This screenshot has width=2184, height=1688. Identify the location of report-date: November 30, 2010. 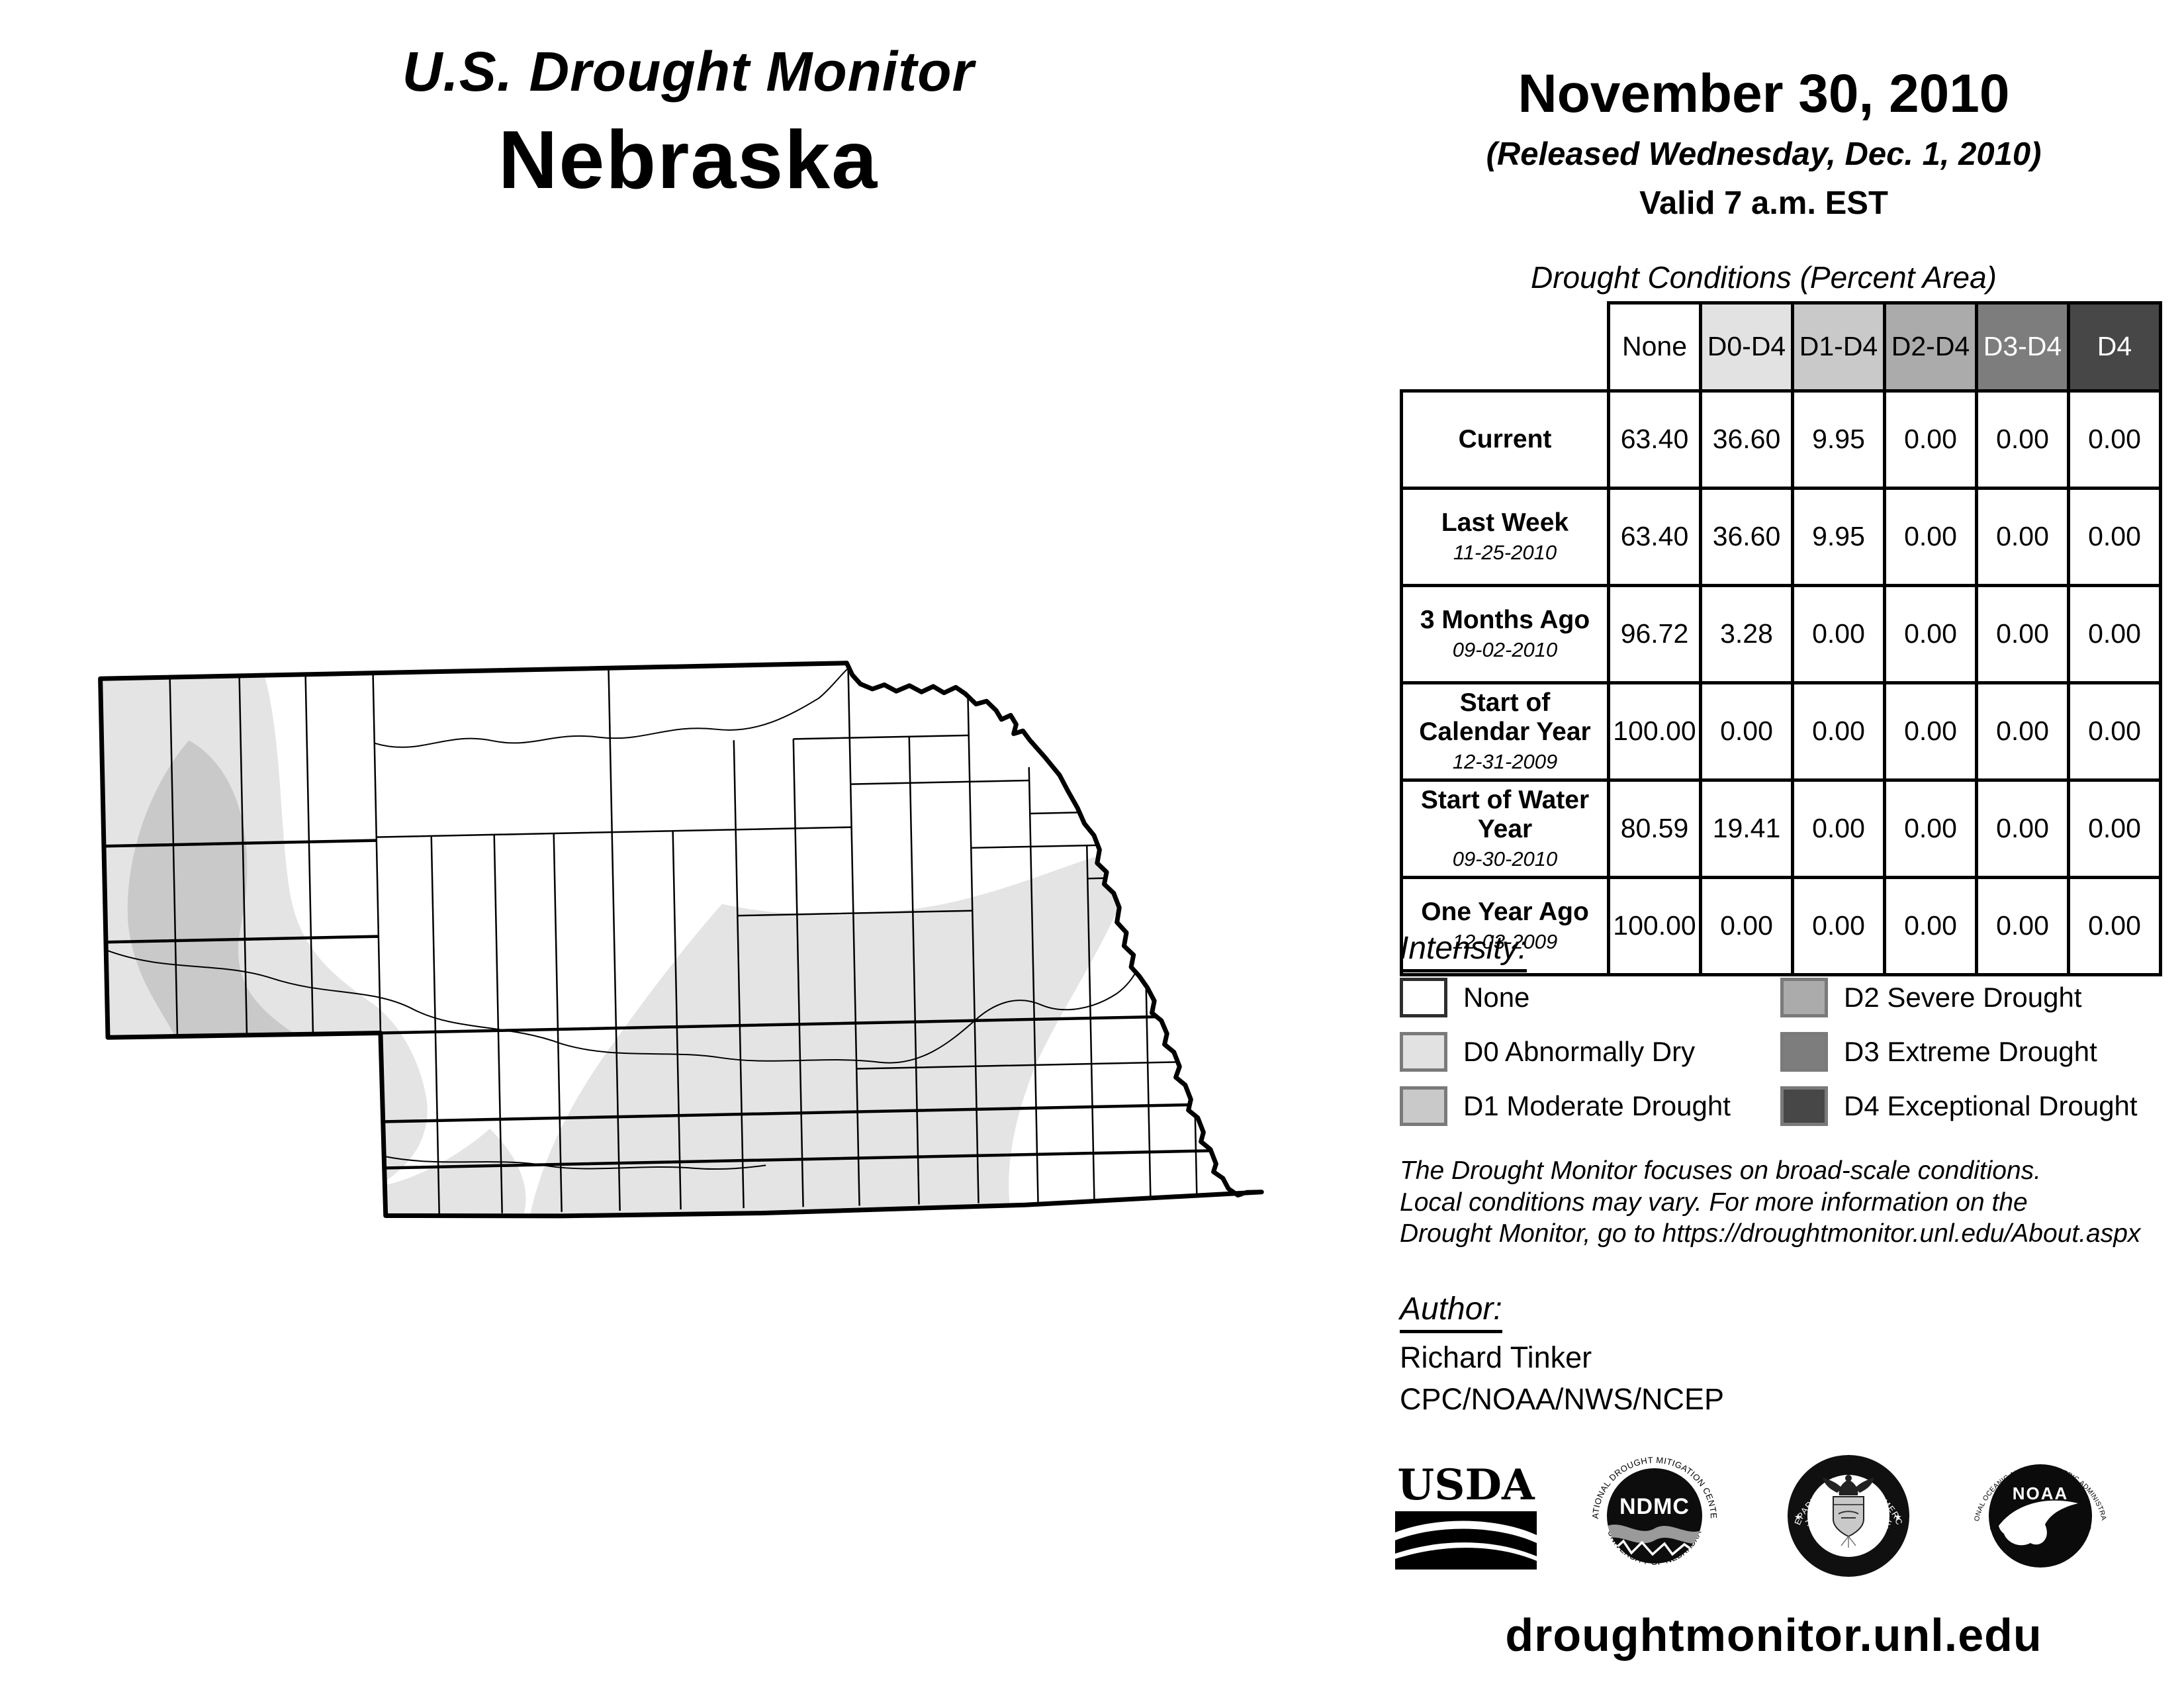
(1764, 94).